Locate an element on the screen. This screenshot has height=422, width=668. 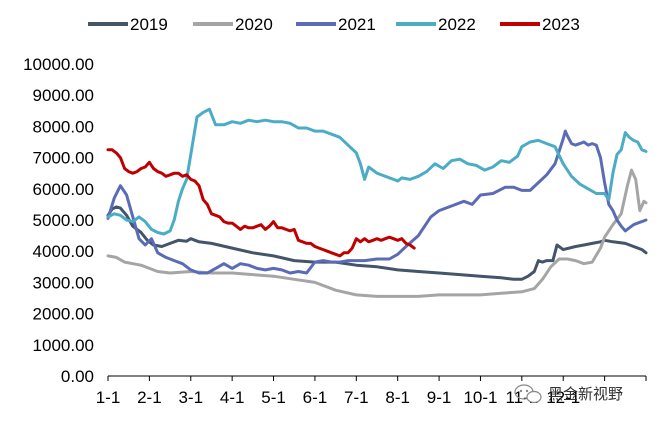
y-tick-label: 3000.00 is located at coordinates (63, 282).